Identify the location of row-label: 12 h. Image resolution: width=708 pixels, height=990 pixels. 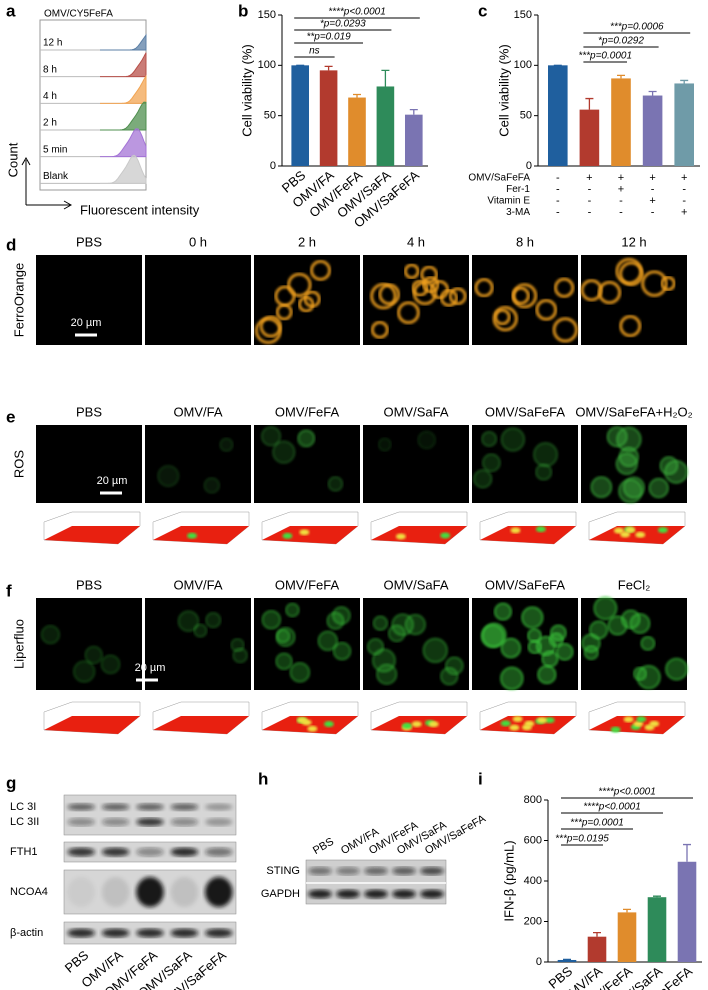
(52, 43).